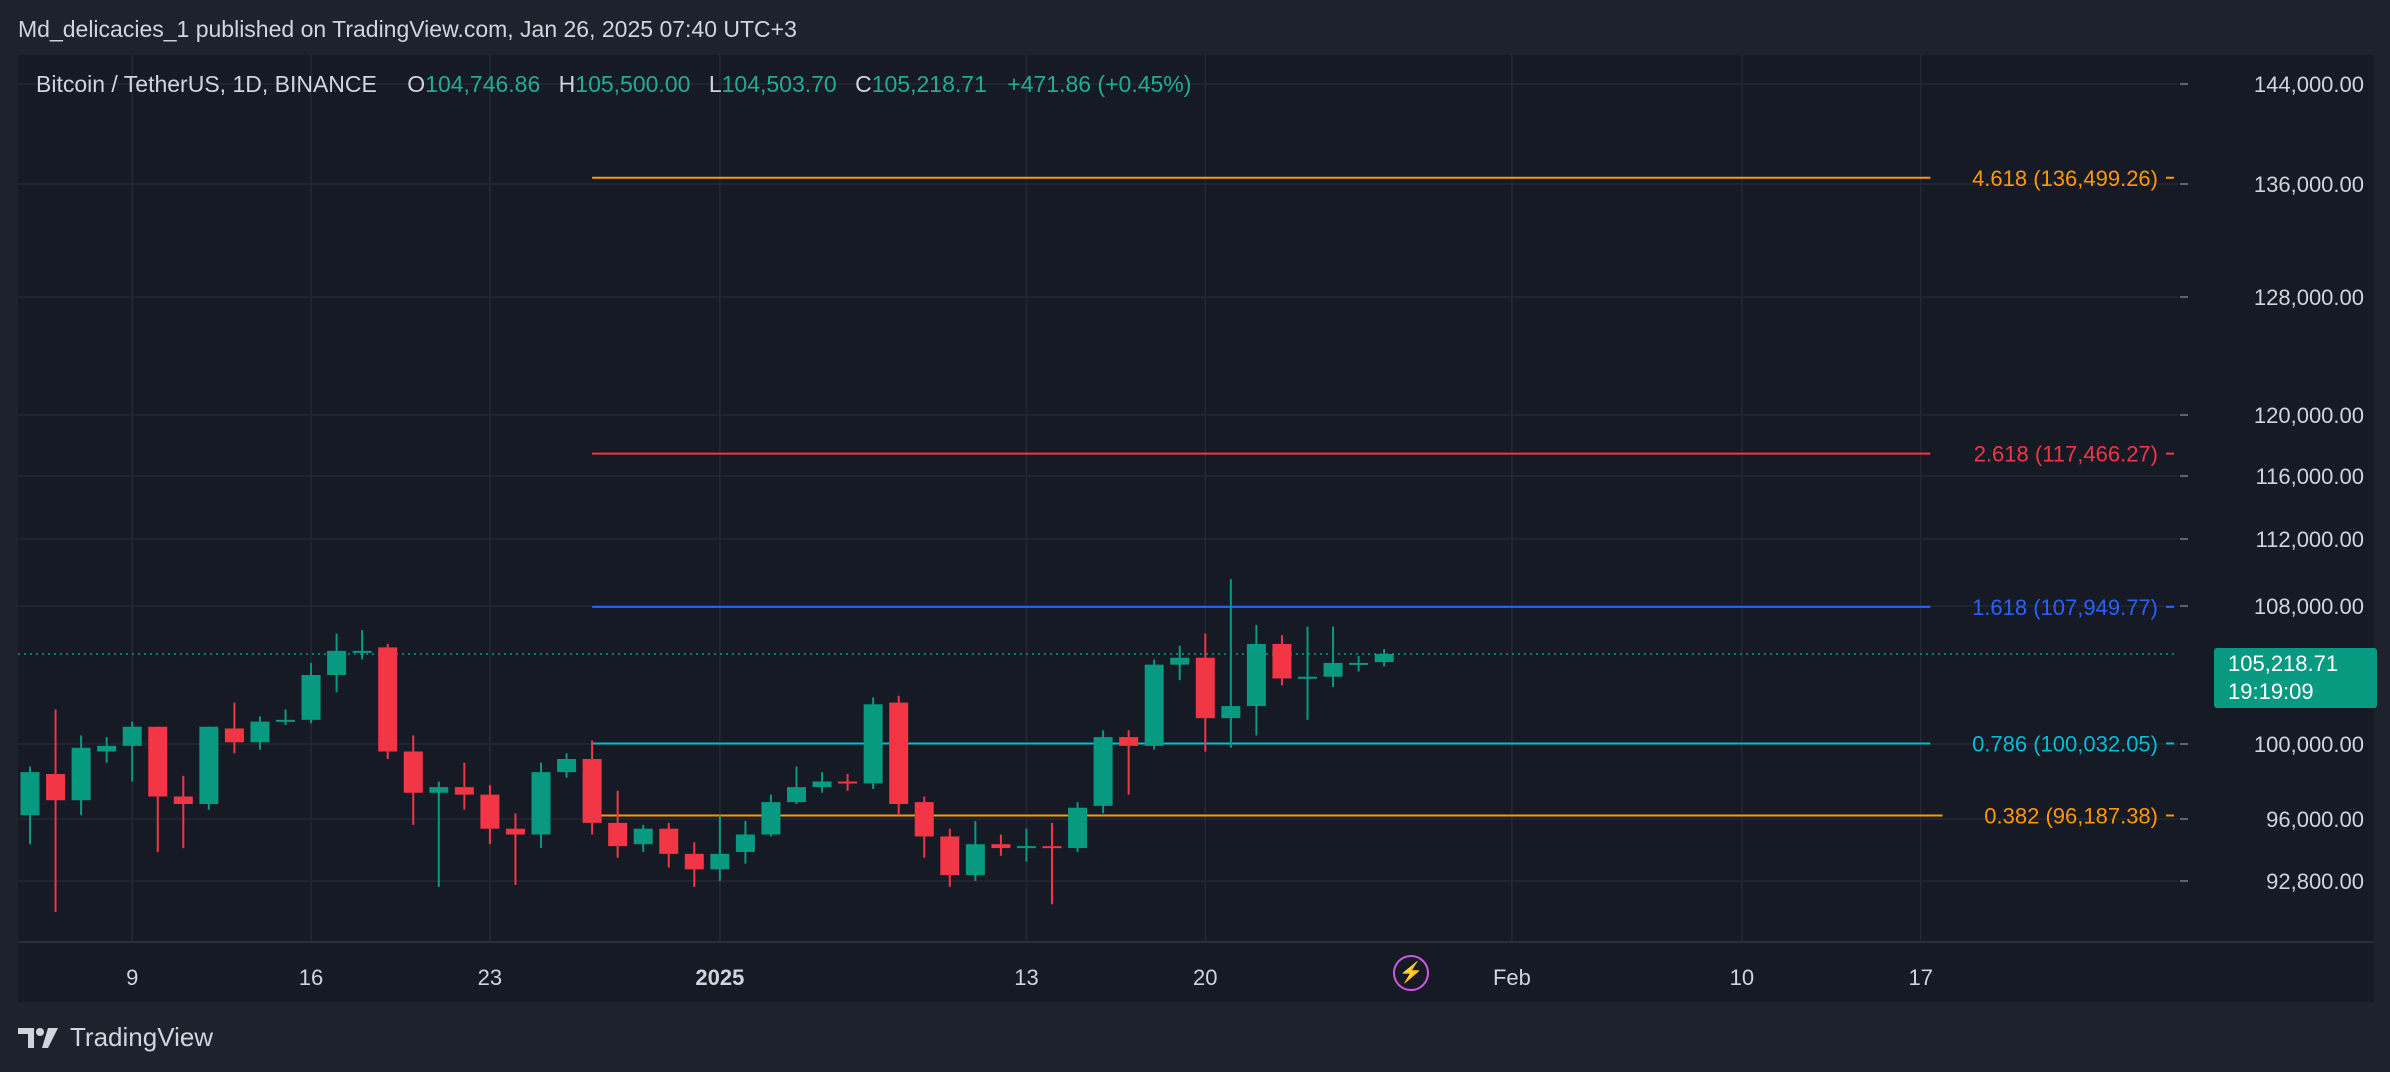 The width and height of the screenshot is (2390, 1072). What do you see at coordinates (2065, 743) in the screenshot?
I see `fib-level-label: 0.786 (100,032.05)` at bounding box center [2065, 743].